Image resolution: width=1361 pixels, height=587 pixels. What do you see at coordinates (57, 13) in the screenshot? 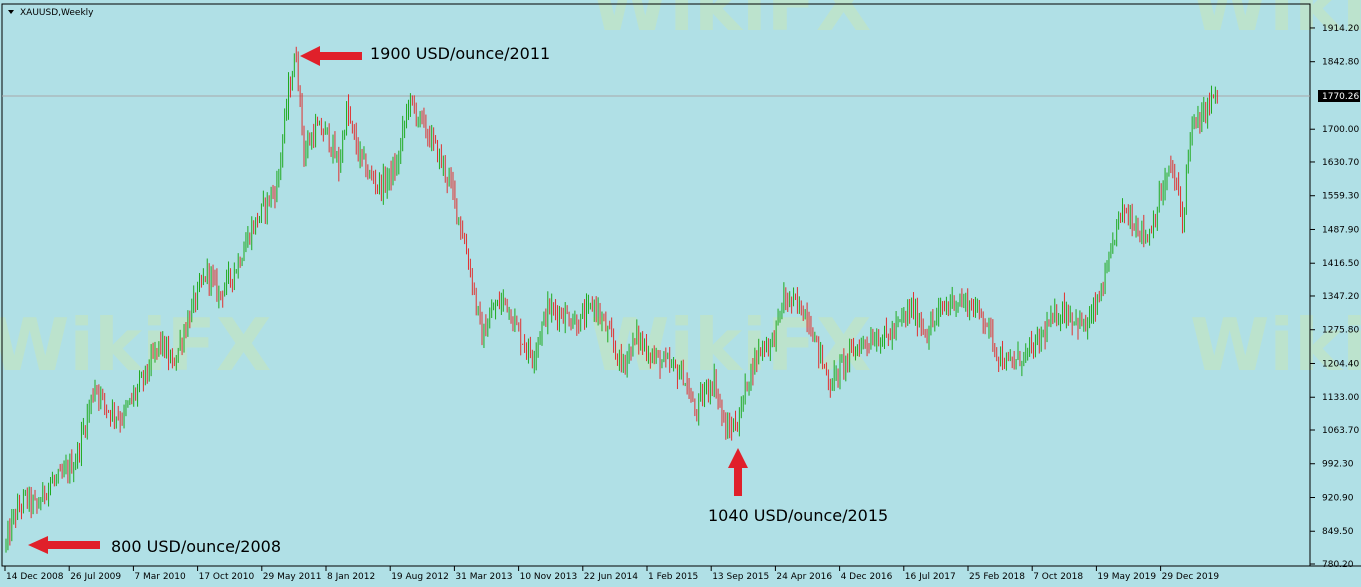
I see `chart-title: XAUUSD,Weekly` at bounding box center [57, 13].